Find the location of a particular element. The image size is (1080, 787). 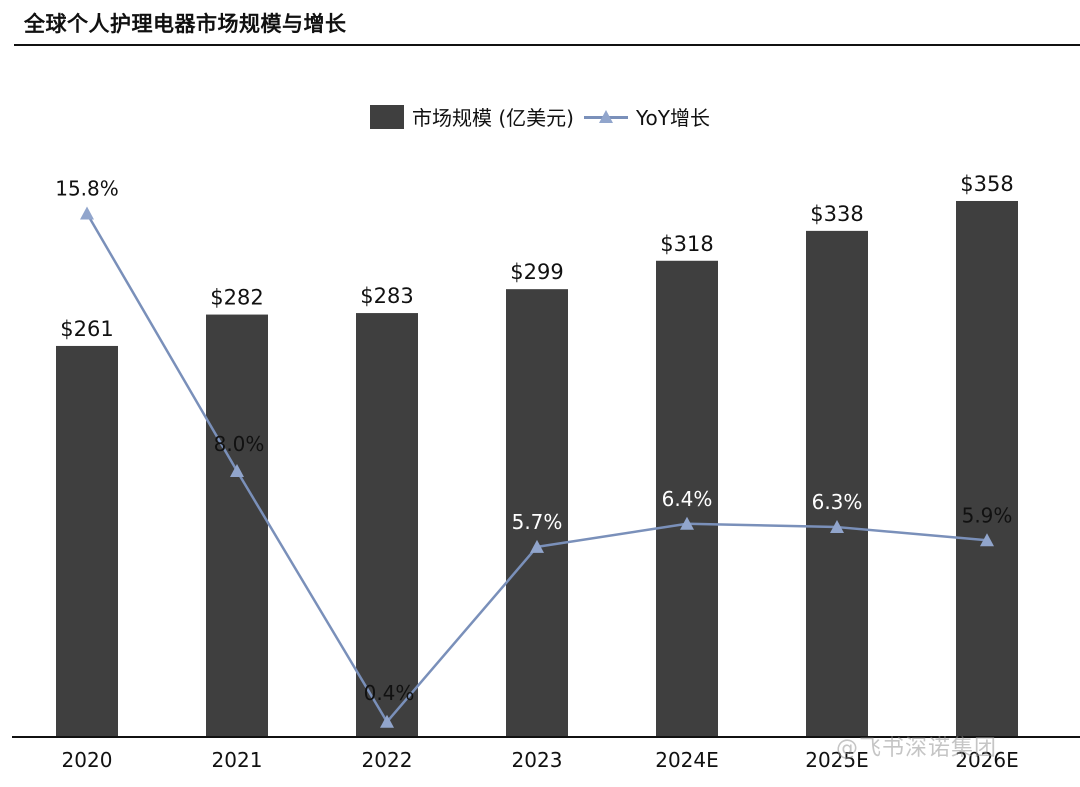

legend-line-swatch is located at coordinates (605, 117).